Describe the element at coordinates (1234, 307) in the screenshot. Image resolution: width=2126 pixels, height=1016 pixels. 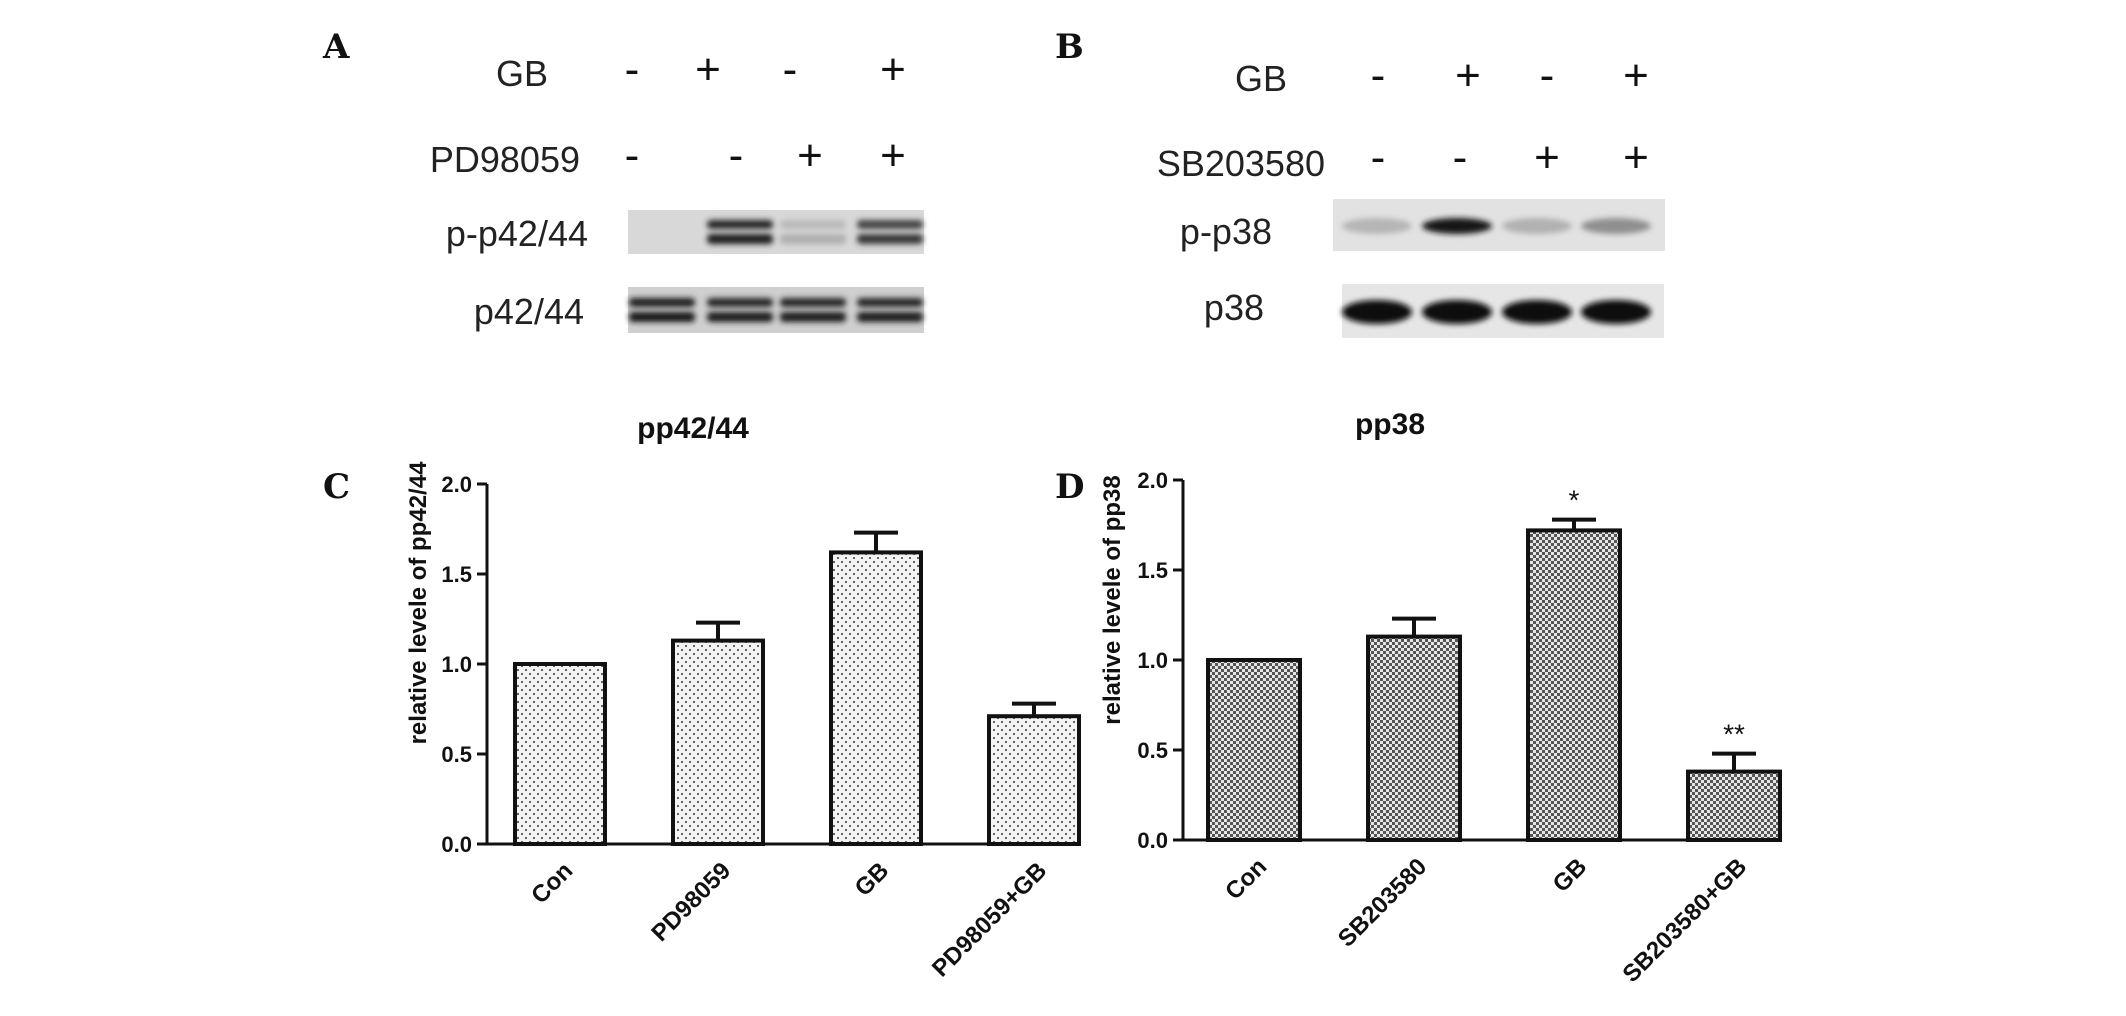
I see `blot-row-label-p38: p38` at that location.